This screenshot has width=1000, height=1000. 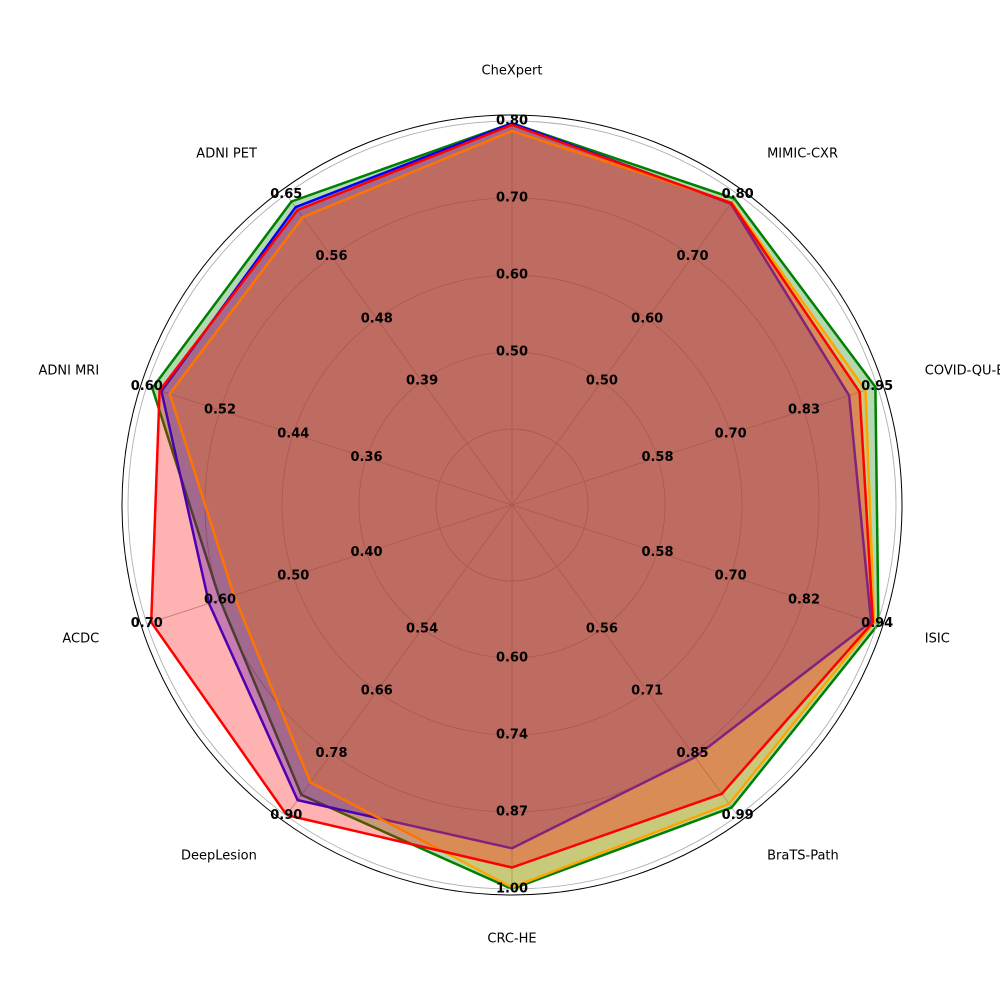 What do you see at coordinates (804, 599) in the screenshot?
I see `tick-label: 0.82` at bounding box center [804, 599].